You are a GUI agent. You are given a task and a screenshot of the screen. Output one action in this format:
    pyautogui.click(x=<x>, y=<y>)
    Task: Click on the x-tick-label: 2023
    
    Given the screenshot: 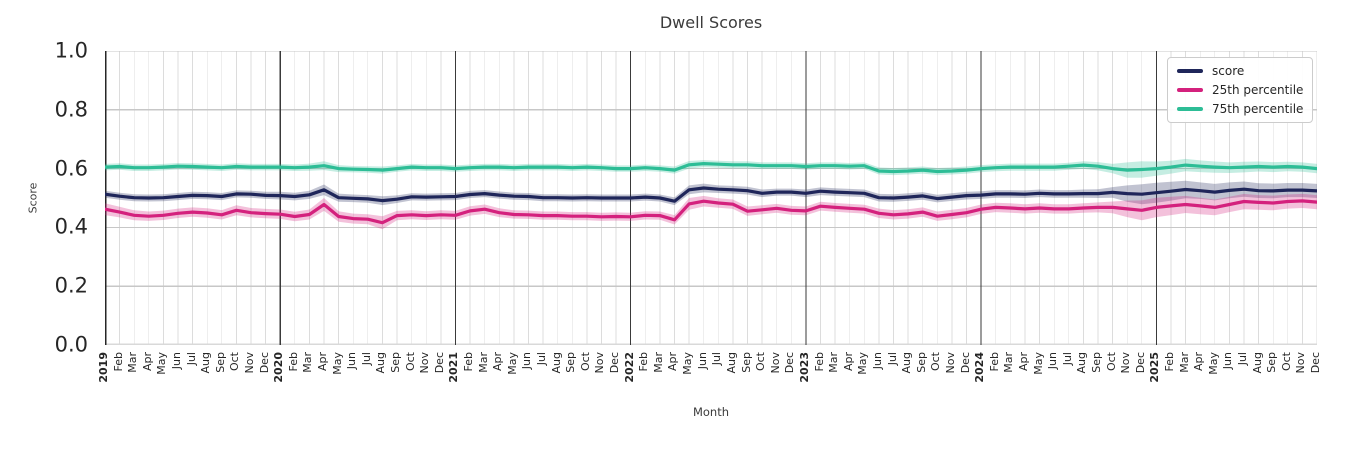 What is the action you would take?
    pyautogui.click(x=804, y=367)
    